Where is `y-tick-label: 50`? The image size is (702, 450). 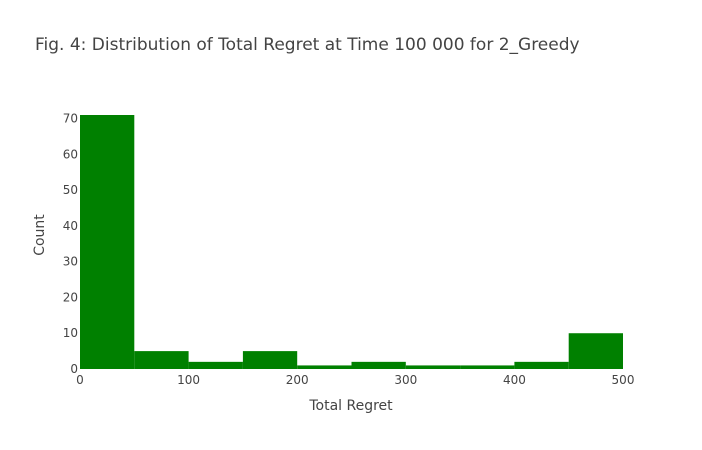 y-tick-label: 50 is located at coordinates (70, 190).